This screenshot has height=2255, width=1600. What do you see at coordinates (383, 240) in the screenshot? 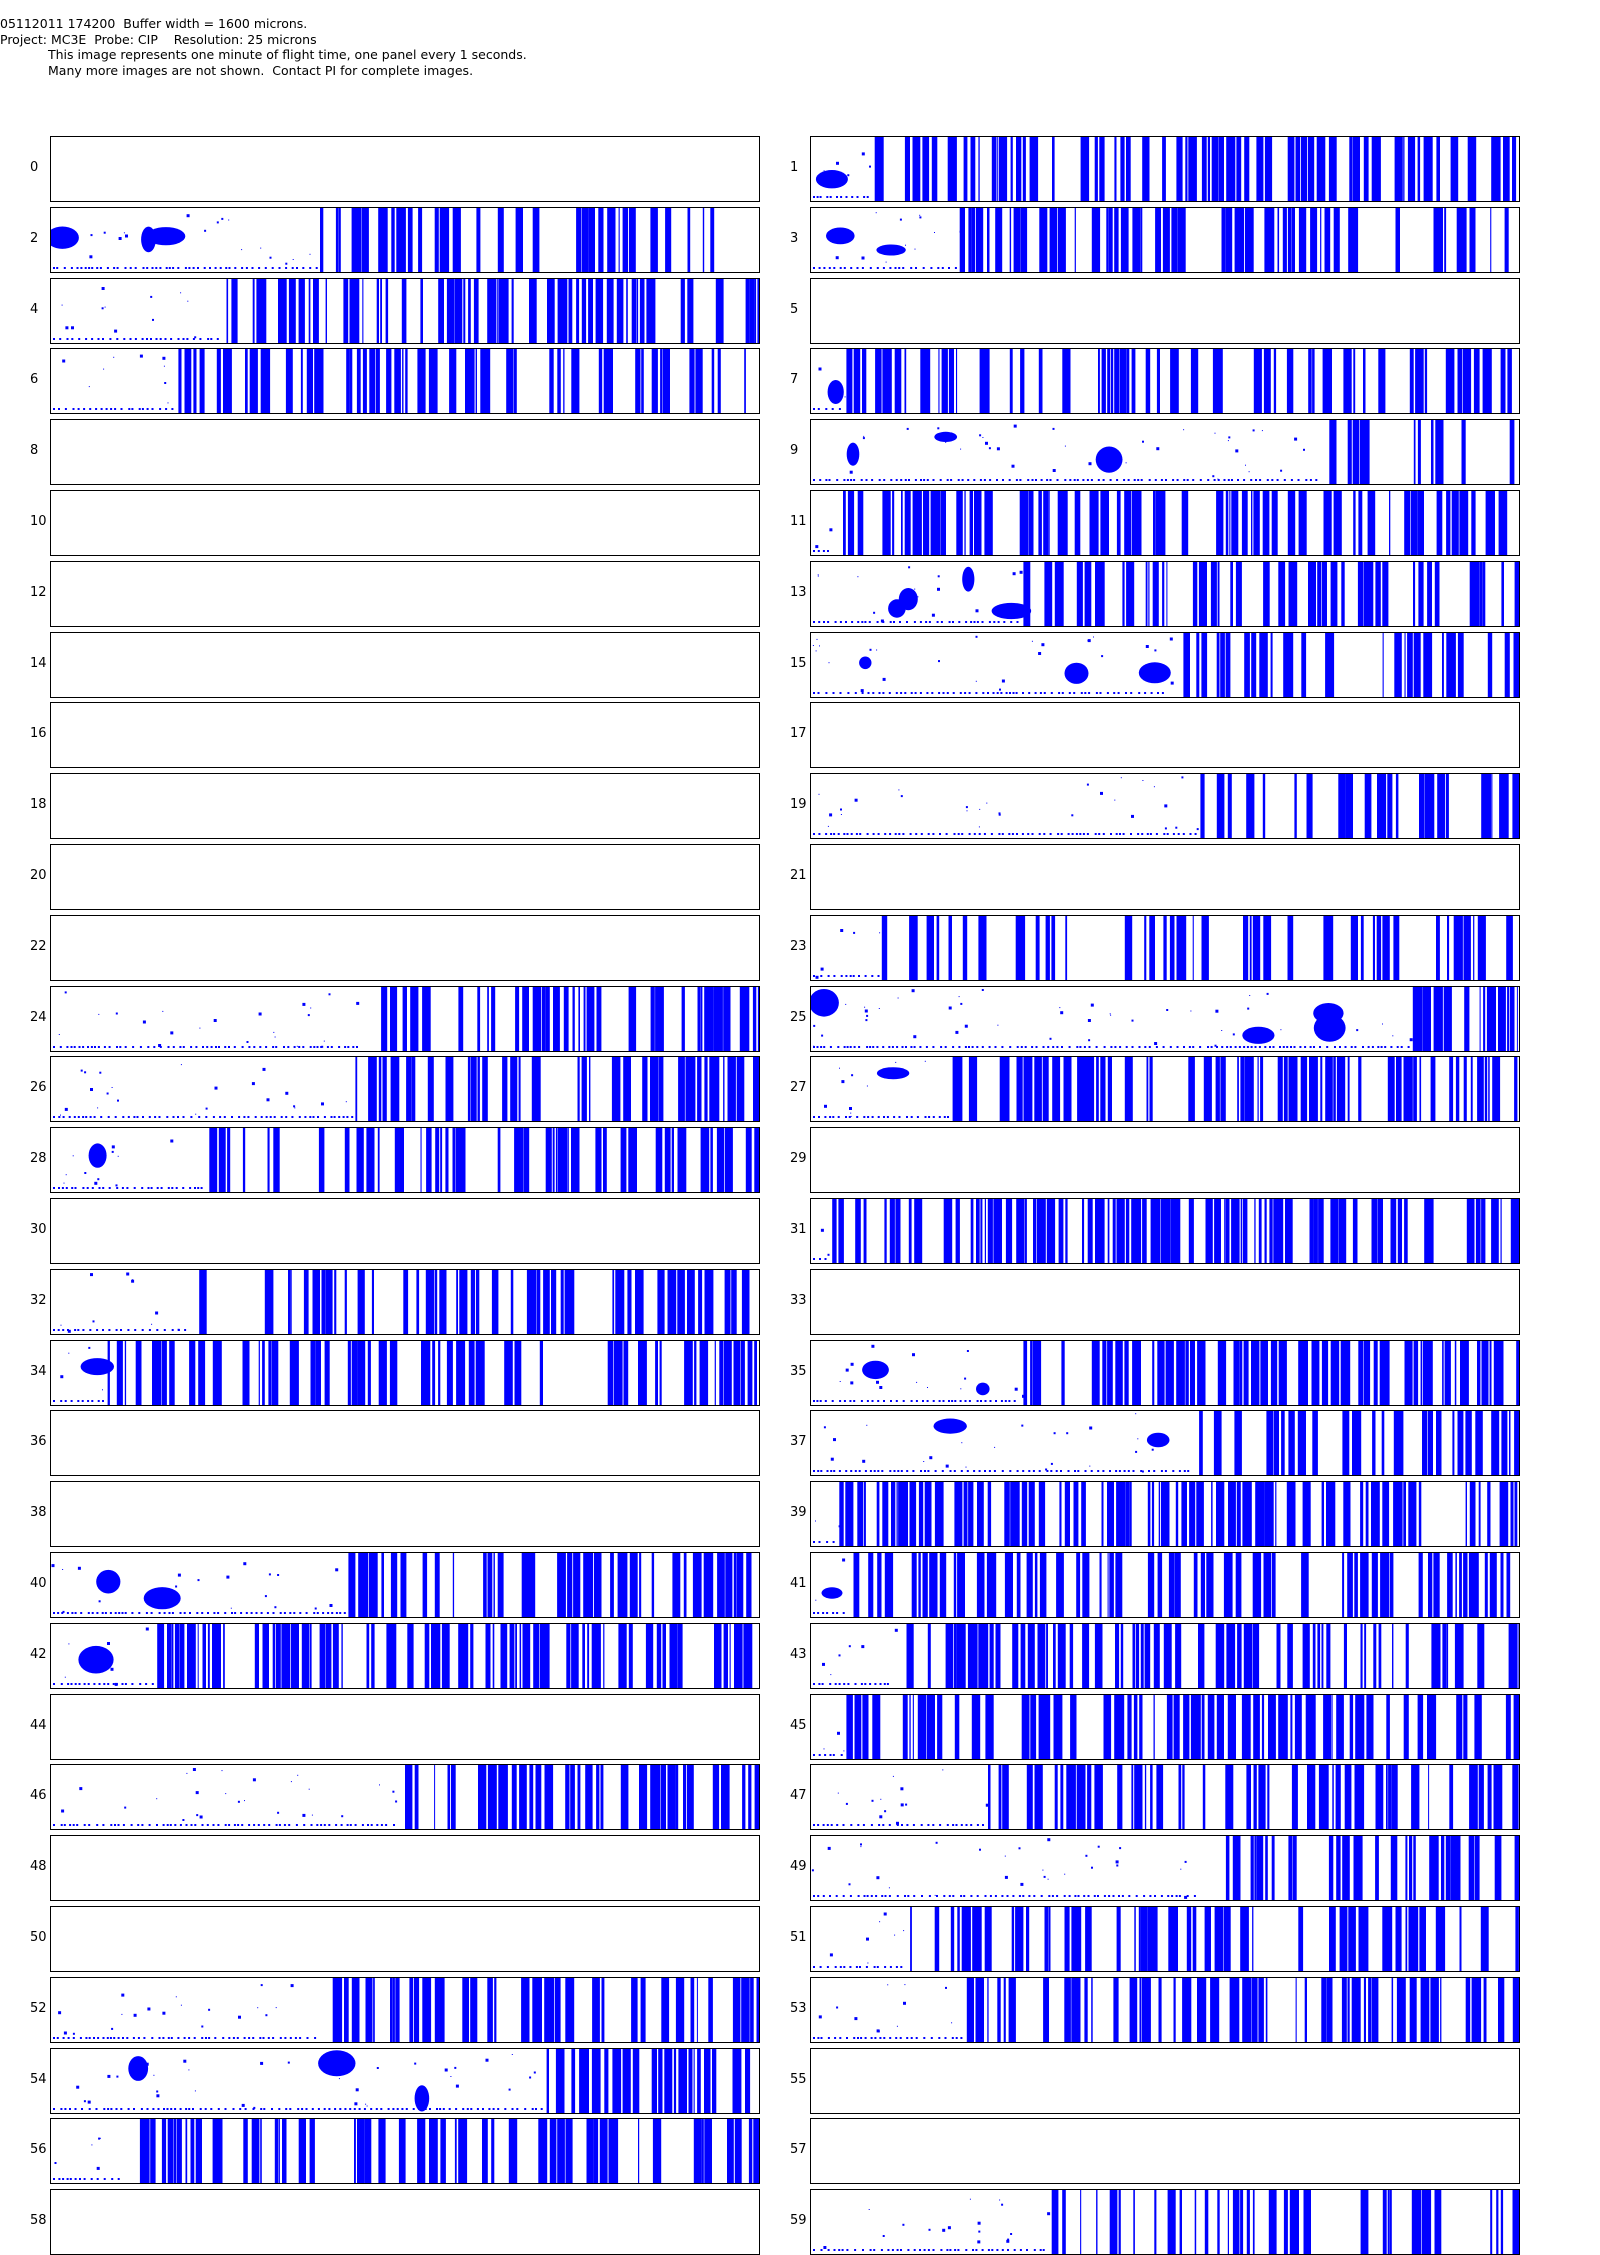
I see `particle-image` at bounding box center [383, 240].